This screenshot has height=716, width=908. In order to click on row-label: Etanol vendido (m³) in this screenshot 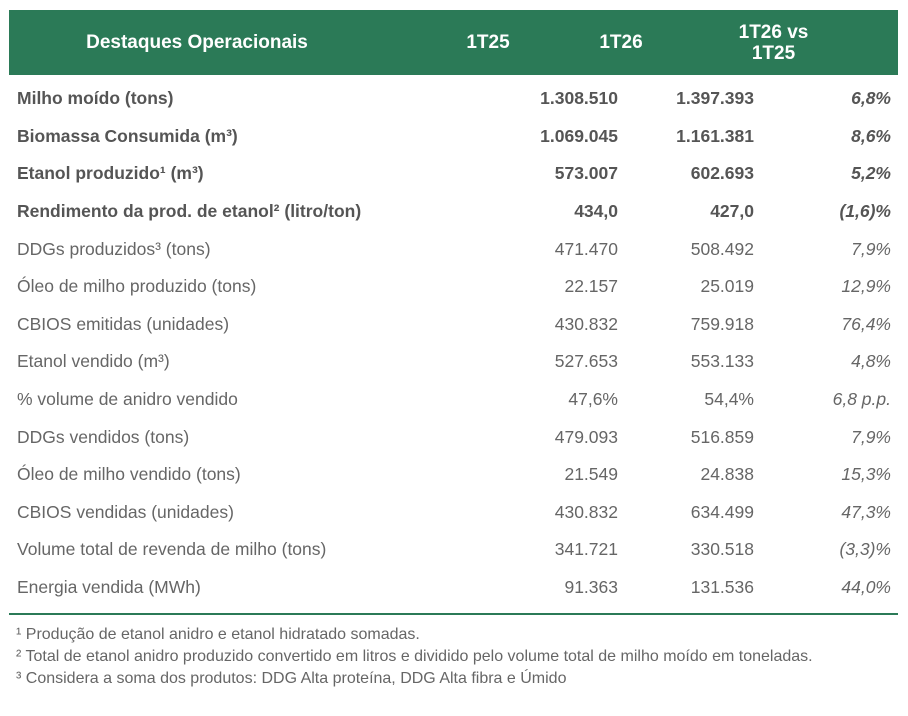, I will do `click(93, 361)`.